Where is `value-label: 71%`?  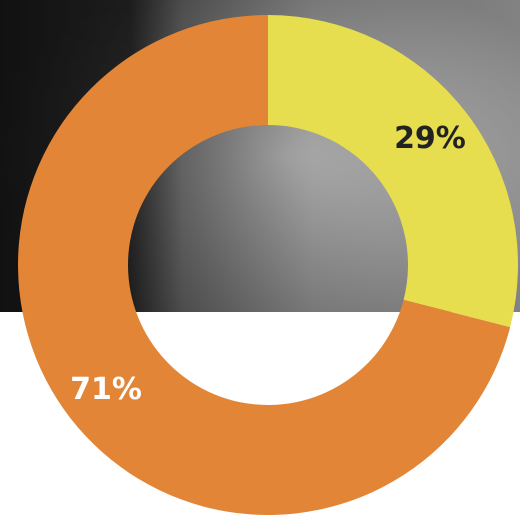 value-label: 71% is located at coordinates (106, 389).